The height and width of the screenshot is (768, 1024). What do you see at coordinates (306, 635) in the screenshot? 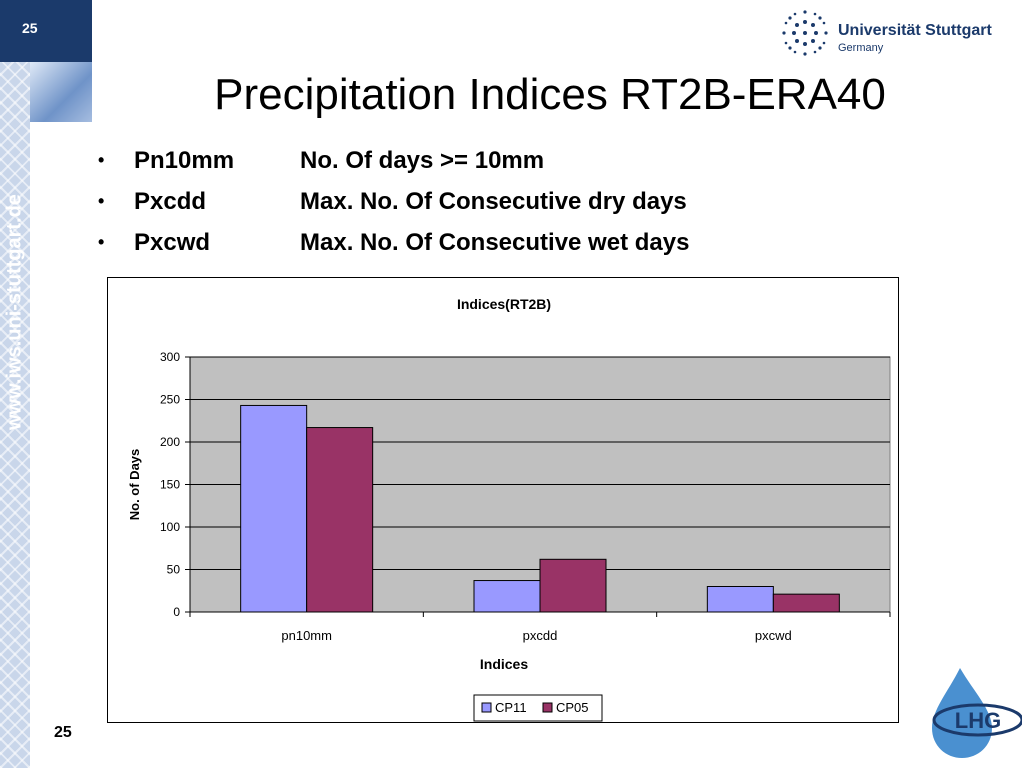
I see `x-tick-label: pn10mm` at bounding box center [306, 635].